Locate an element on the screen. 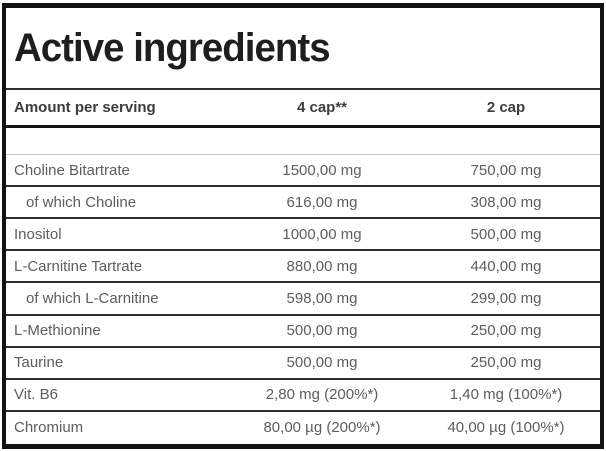 Image resolution: width=606 pixels, height=451 pixels. amount-2cap: 299,00 mg is located at coordinates (506, 298).